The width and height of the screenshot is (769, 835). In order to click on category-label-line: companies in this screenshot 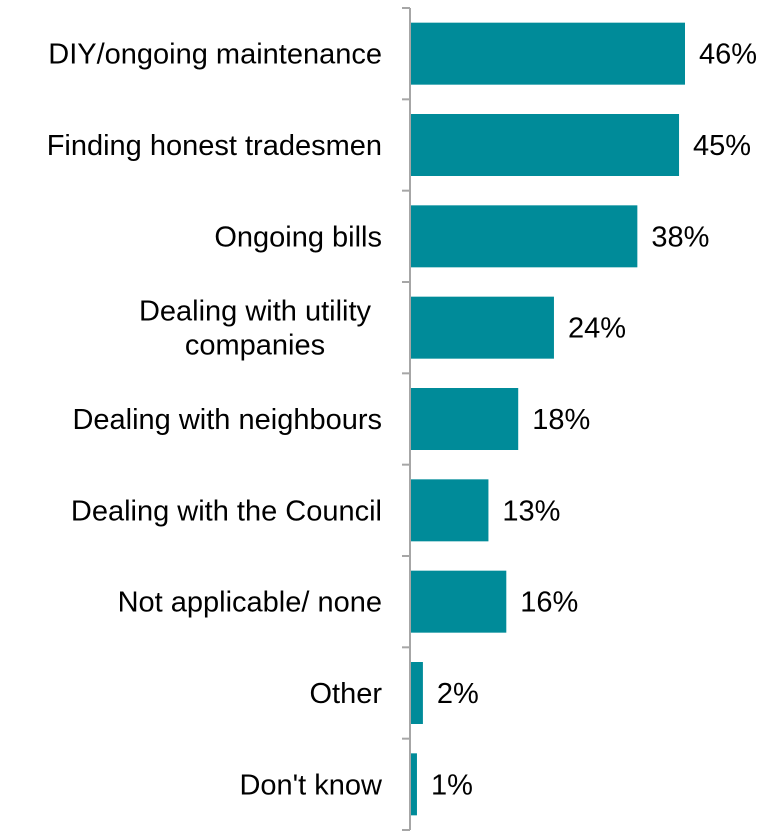, I will do `click(255, 346)`.